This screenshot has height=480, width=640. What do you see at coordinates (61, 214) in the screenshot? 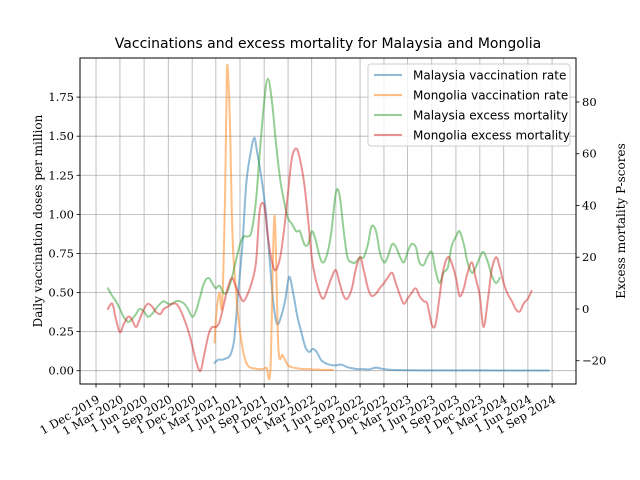
I see `y-tick-label: 1.00` at bounding box center [61, 214].